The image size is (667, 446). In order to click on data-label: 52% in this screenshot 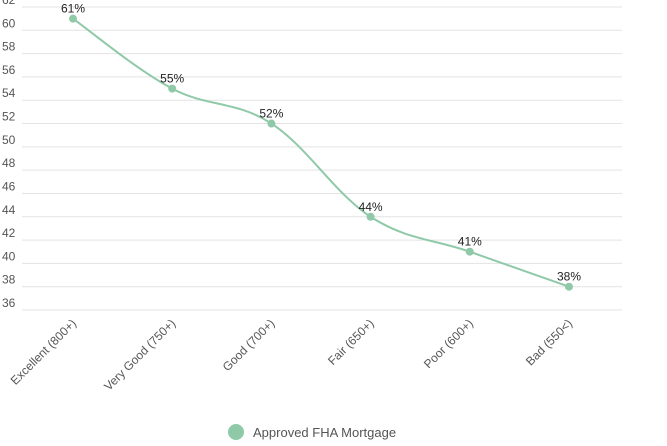, I will do `click(271, 114)`.